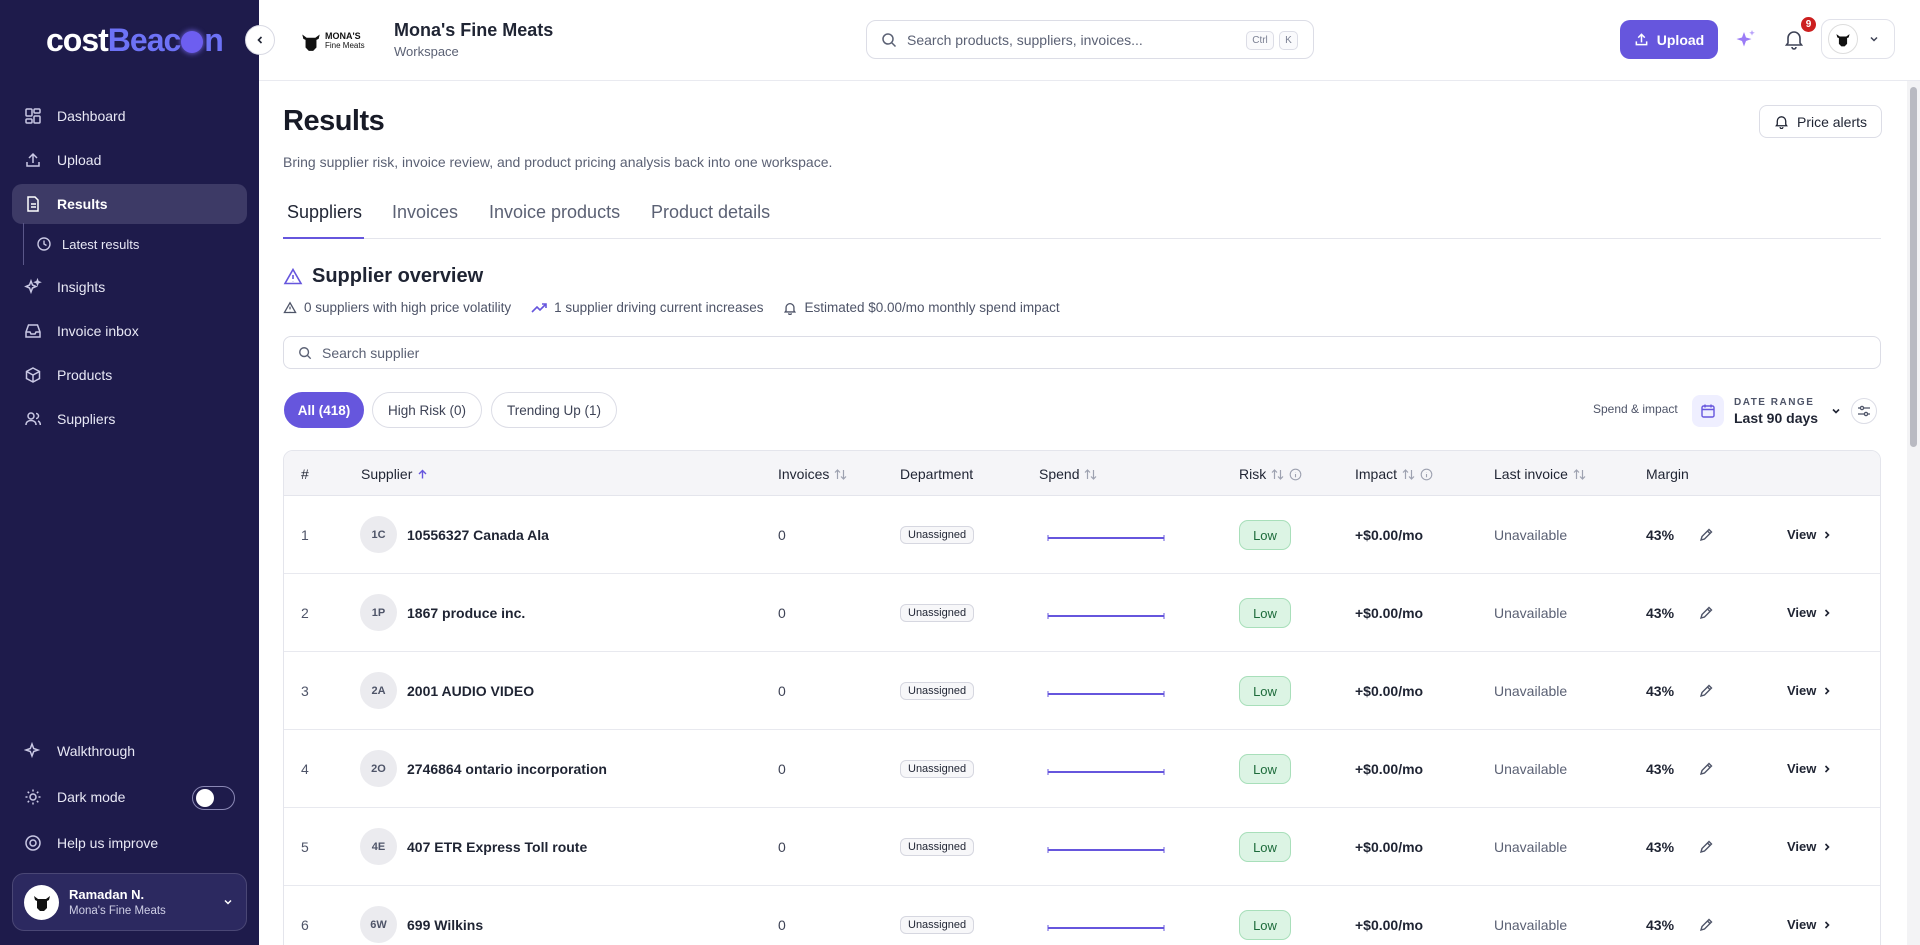  What do you see at coordinates (555, 212) in the screenshot?
I see `tab-invoice-products: Invoice products` at bounding box center [555, 212].